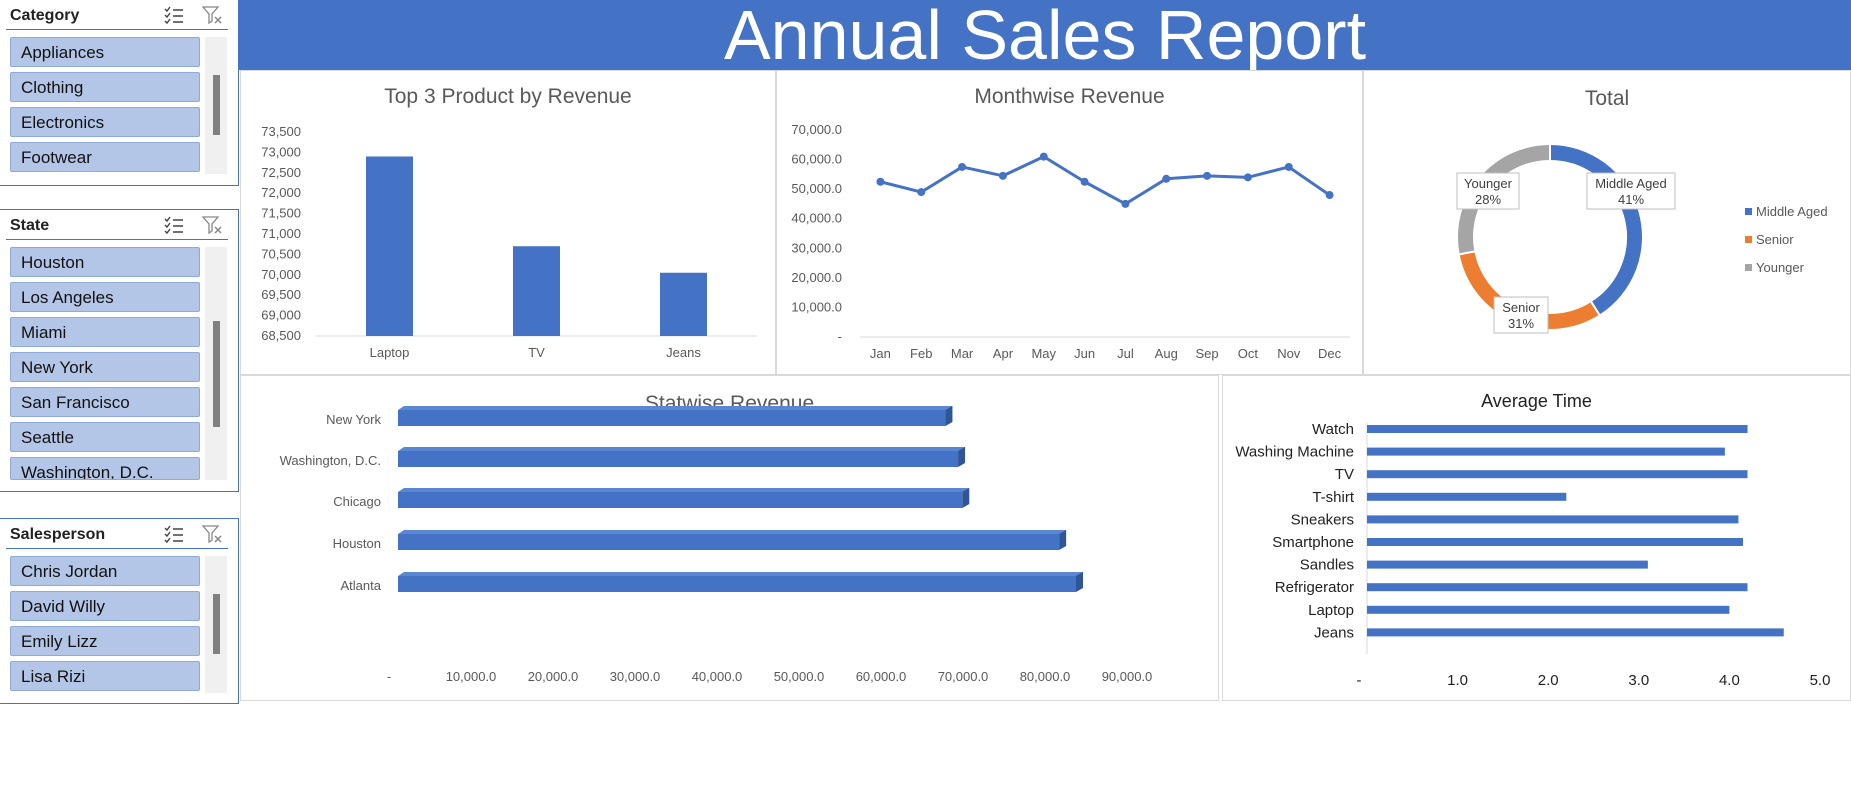  I want to click on slicer-item-los-angeles: Los Angeles, so click(105, 297).